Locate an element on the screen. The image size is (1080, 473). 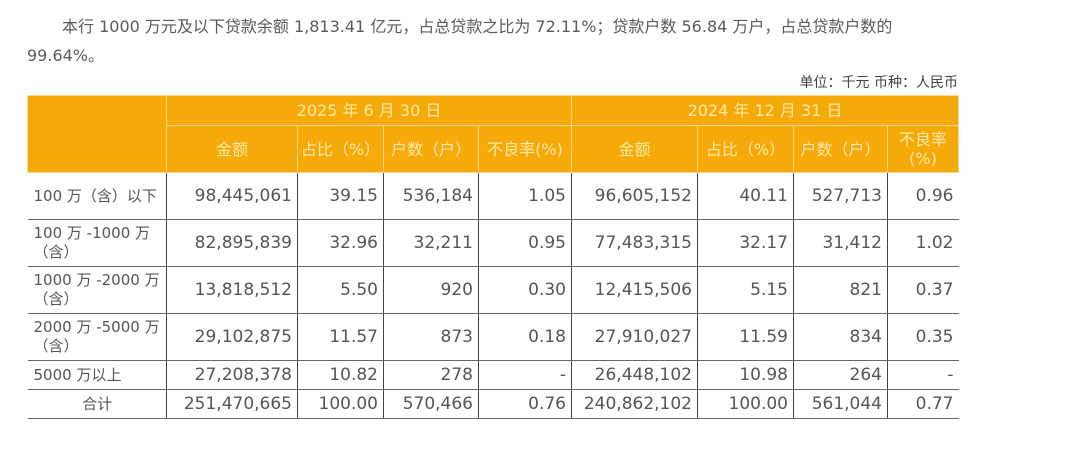
table-cell: 920 is located at coordinates (431, 290).